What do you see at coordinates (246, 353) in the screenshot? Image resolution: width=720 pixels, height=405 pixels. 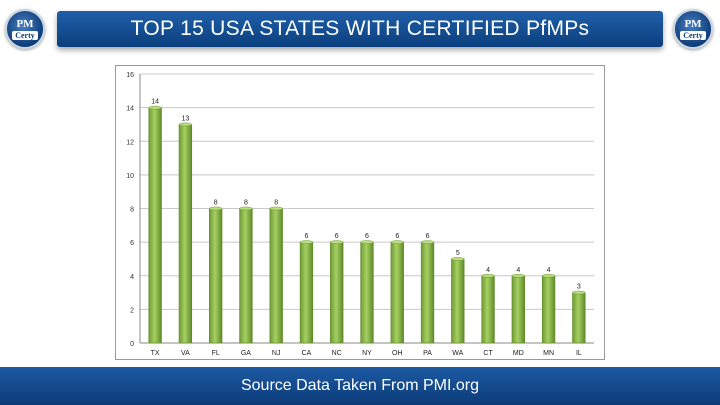 I see `x-tick-label: GA` at bounding box center [246, 353].